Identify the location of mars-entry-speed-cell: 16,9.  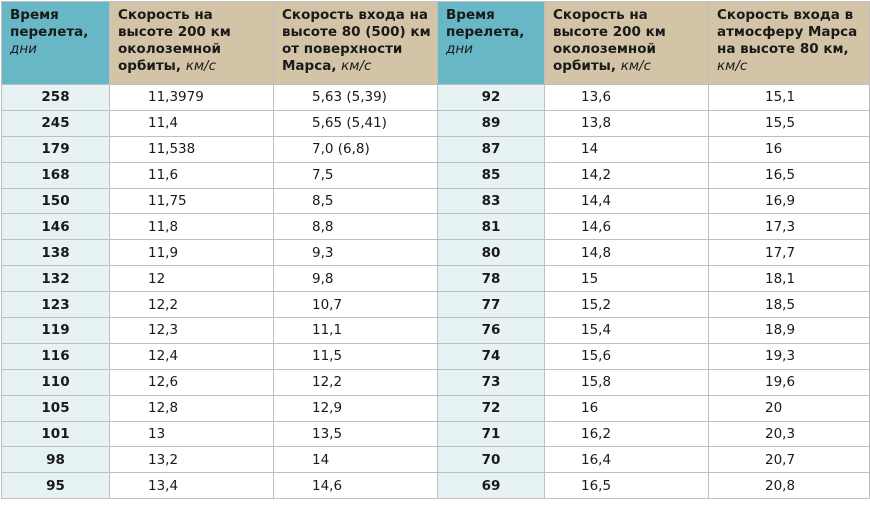
(789, 201).